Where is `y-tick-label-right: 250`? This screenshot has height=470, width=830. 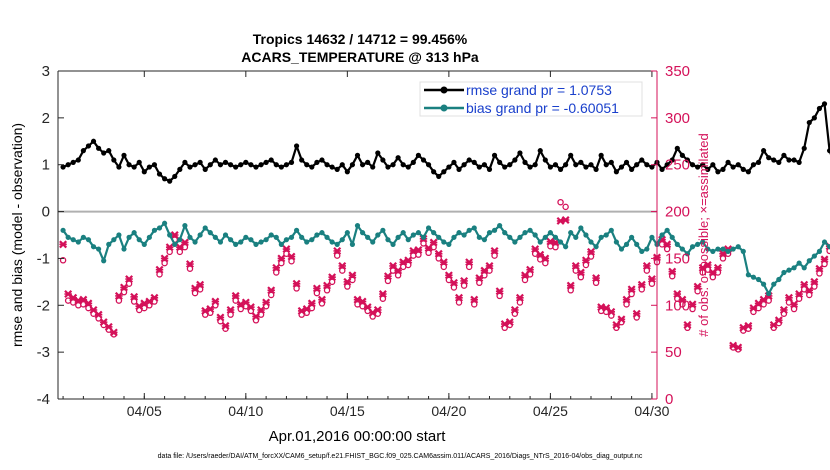
y-tick-label-right: 250 is located at coordinates (677, 165).